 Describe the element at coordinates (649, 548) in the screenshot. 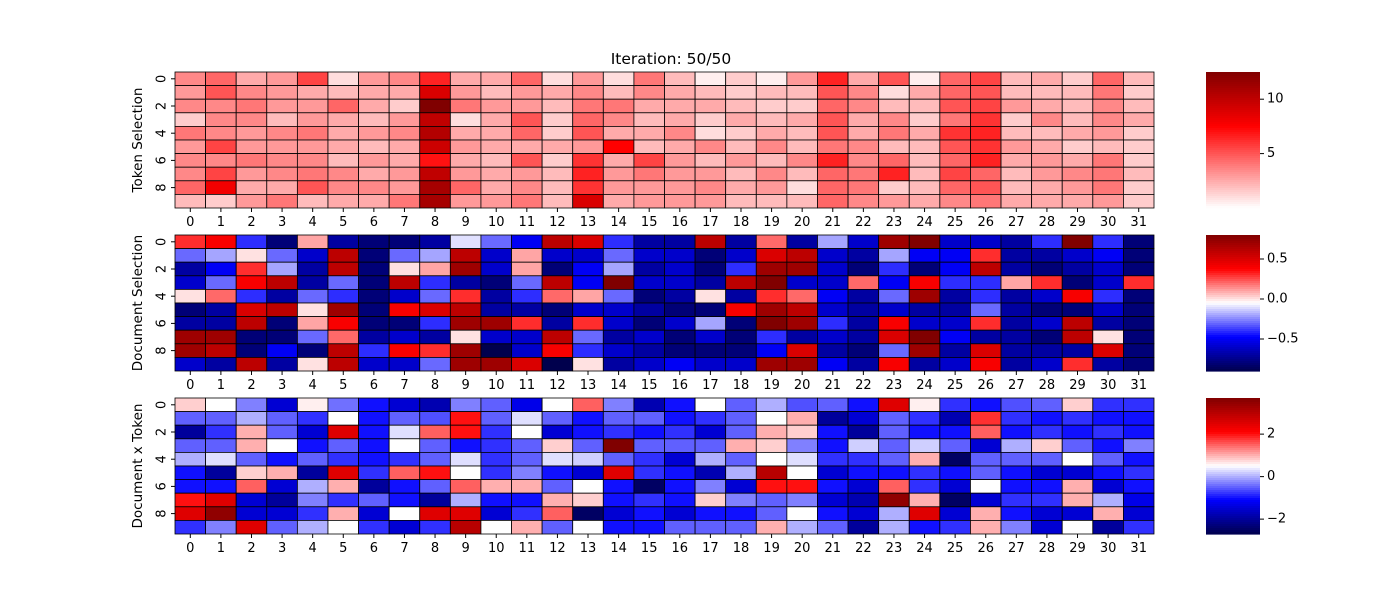

I see `x-tick-label: 15` at that location.